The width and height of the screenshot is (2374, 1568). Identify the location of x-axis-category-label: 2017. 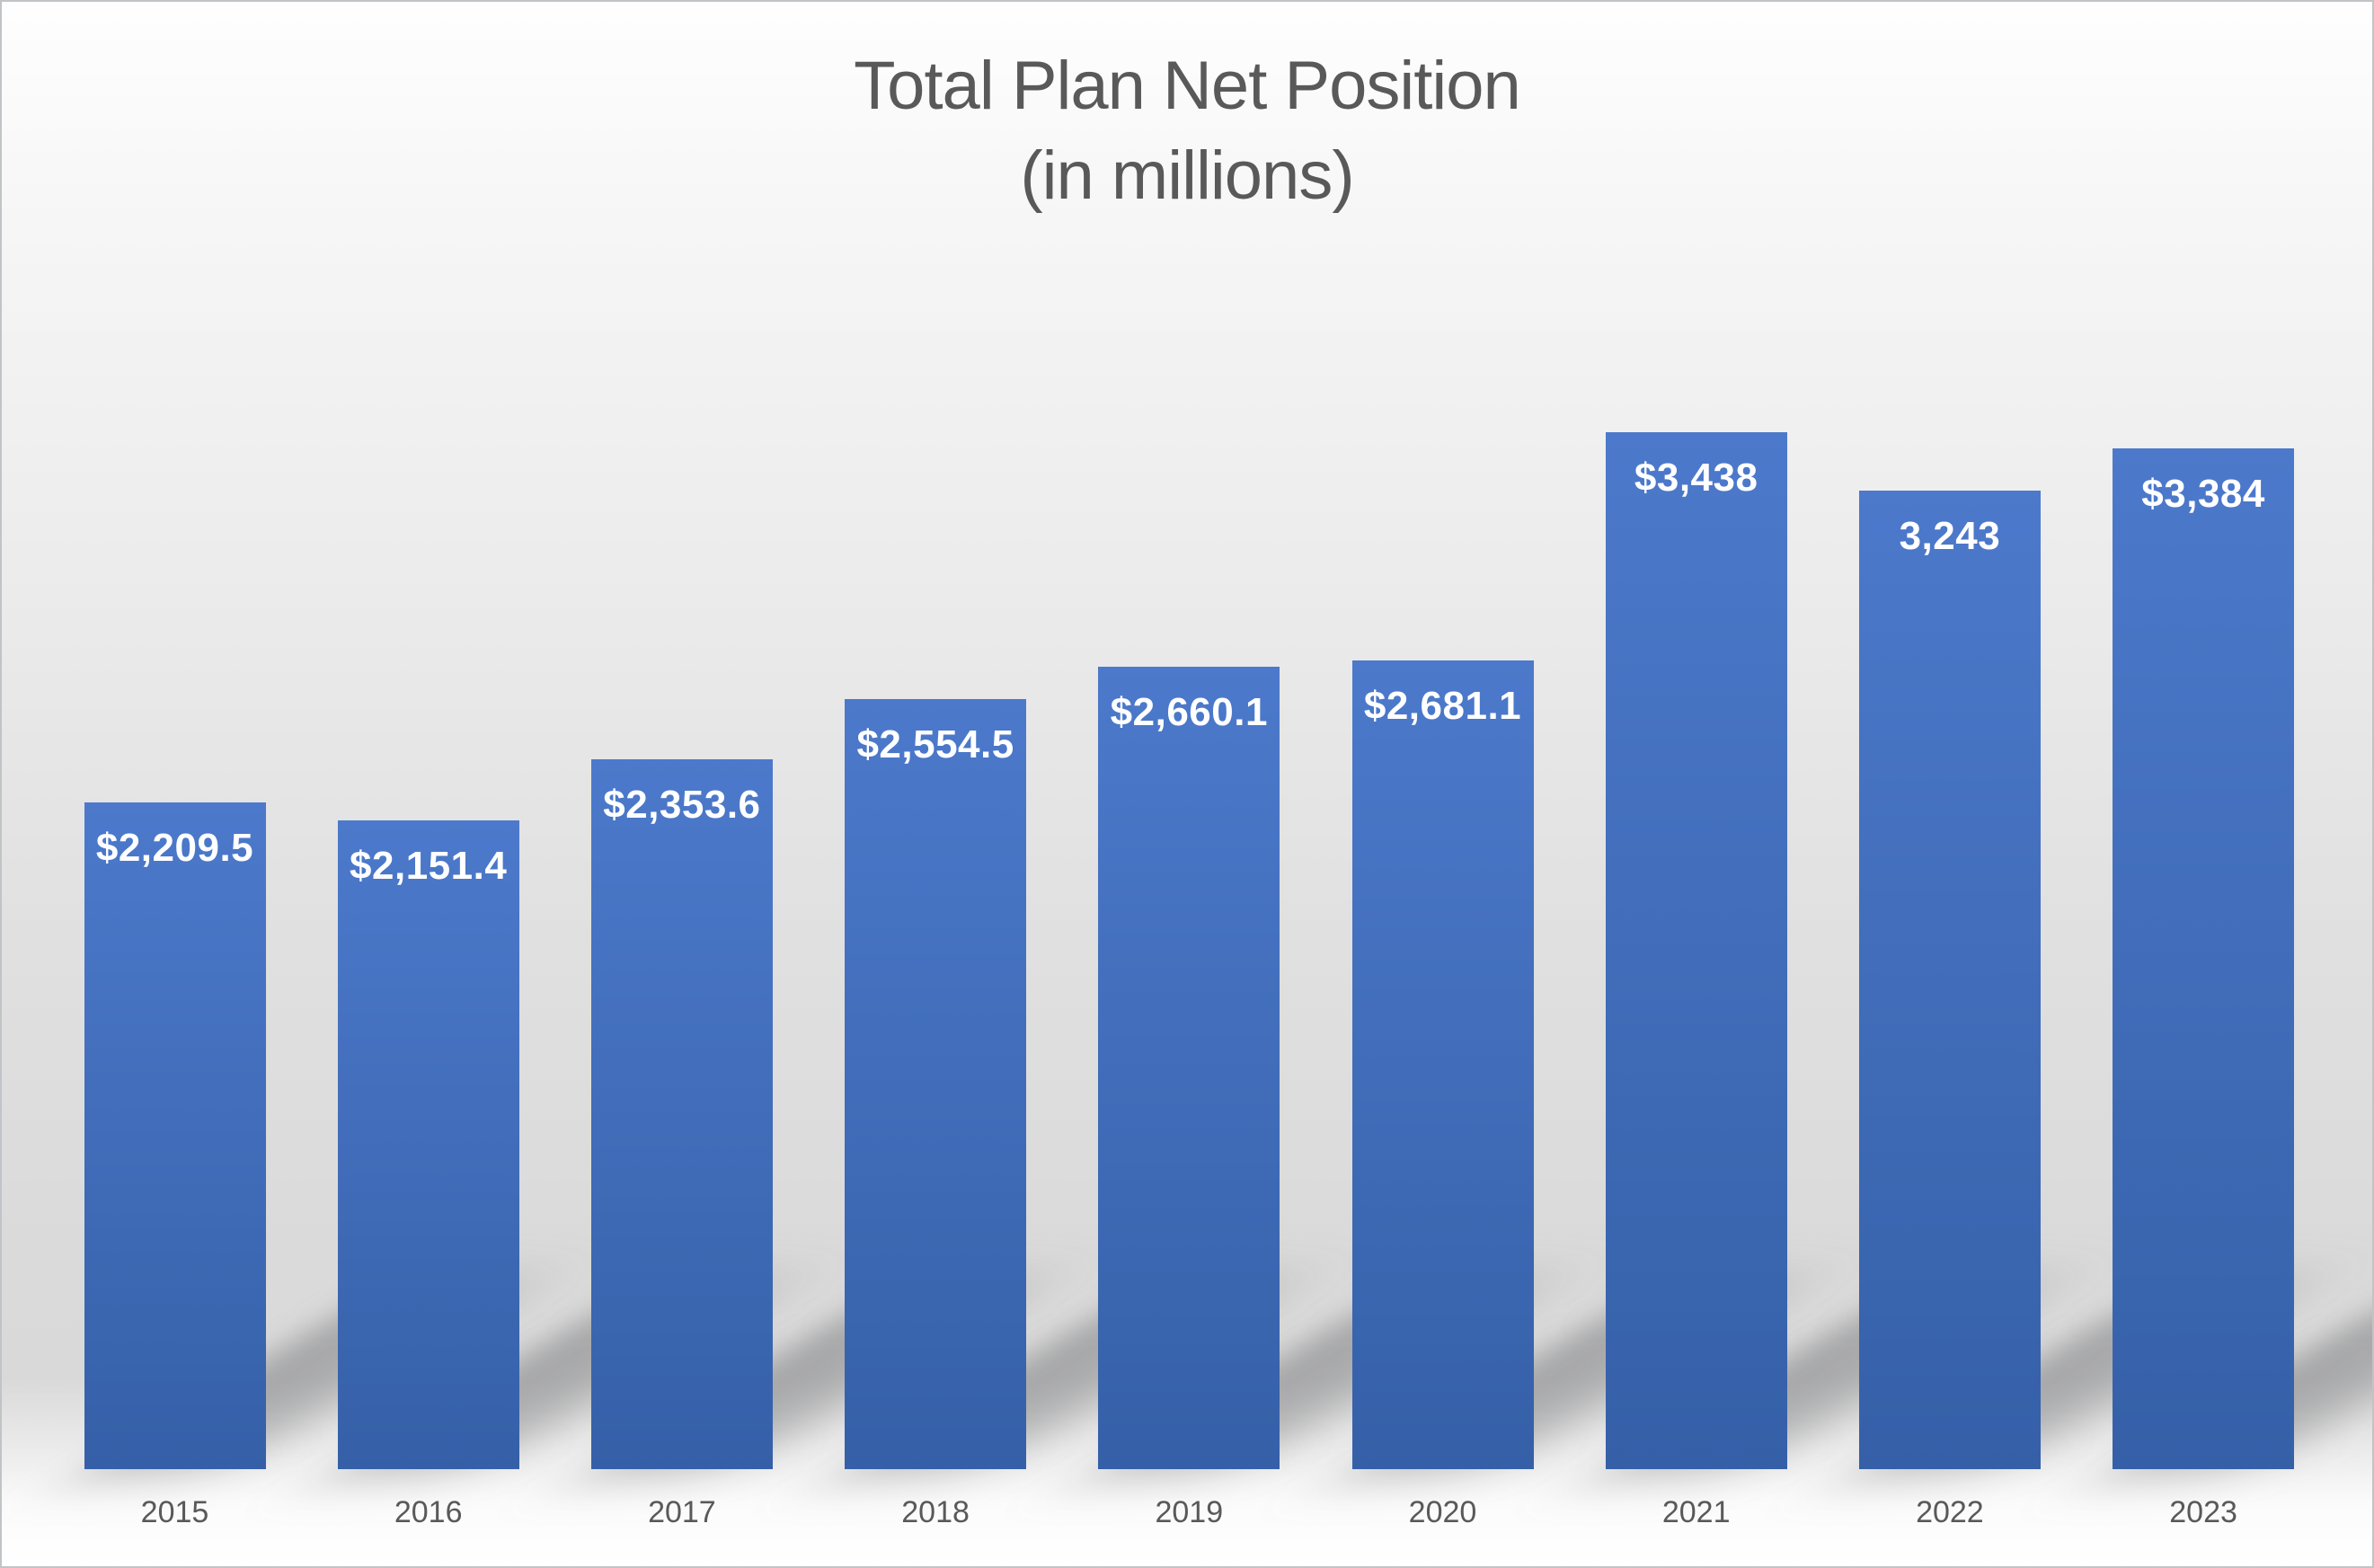
(682, 1512).